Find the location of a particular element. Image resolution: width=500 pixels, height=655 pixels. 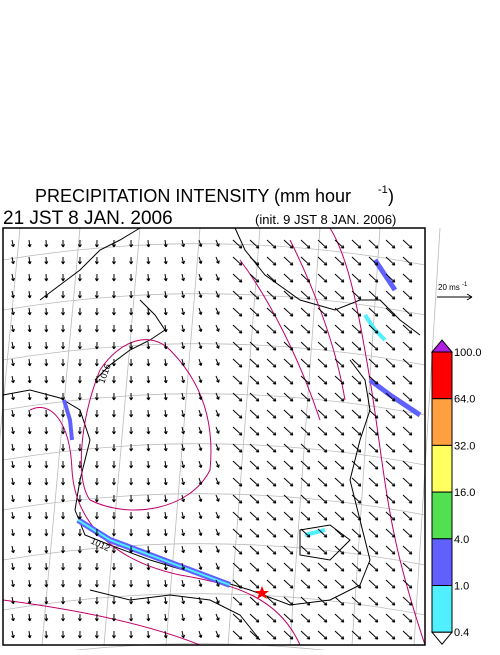

colorbar-segment is located at coordinates (442, 609).